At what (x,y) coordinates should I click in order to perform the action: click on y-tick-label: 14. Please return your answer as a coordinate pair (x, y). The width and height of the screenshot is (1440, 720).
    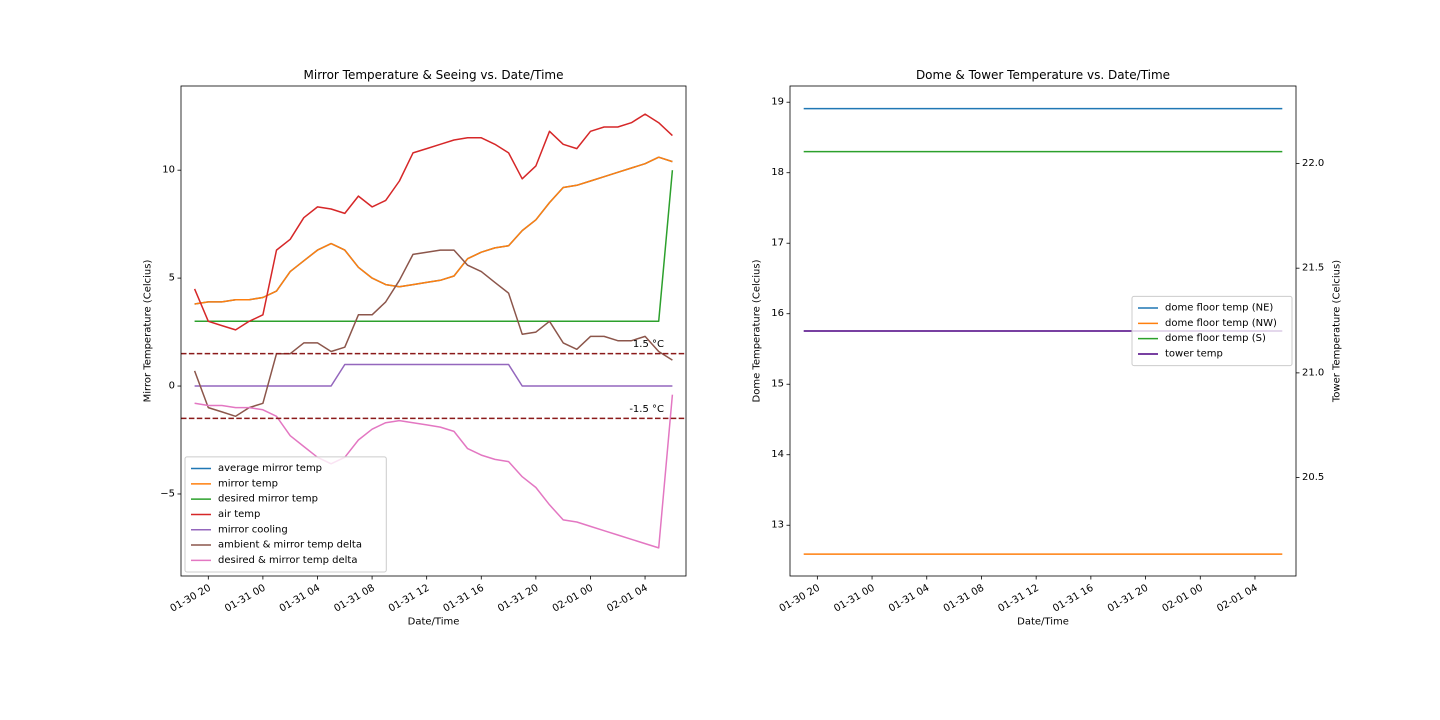
    Looking at the image, I should click on (777, 454).